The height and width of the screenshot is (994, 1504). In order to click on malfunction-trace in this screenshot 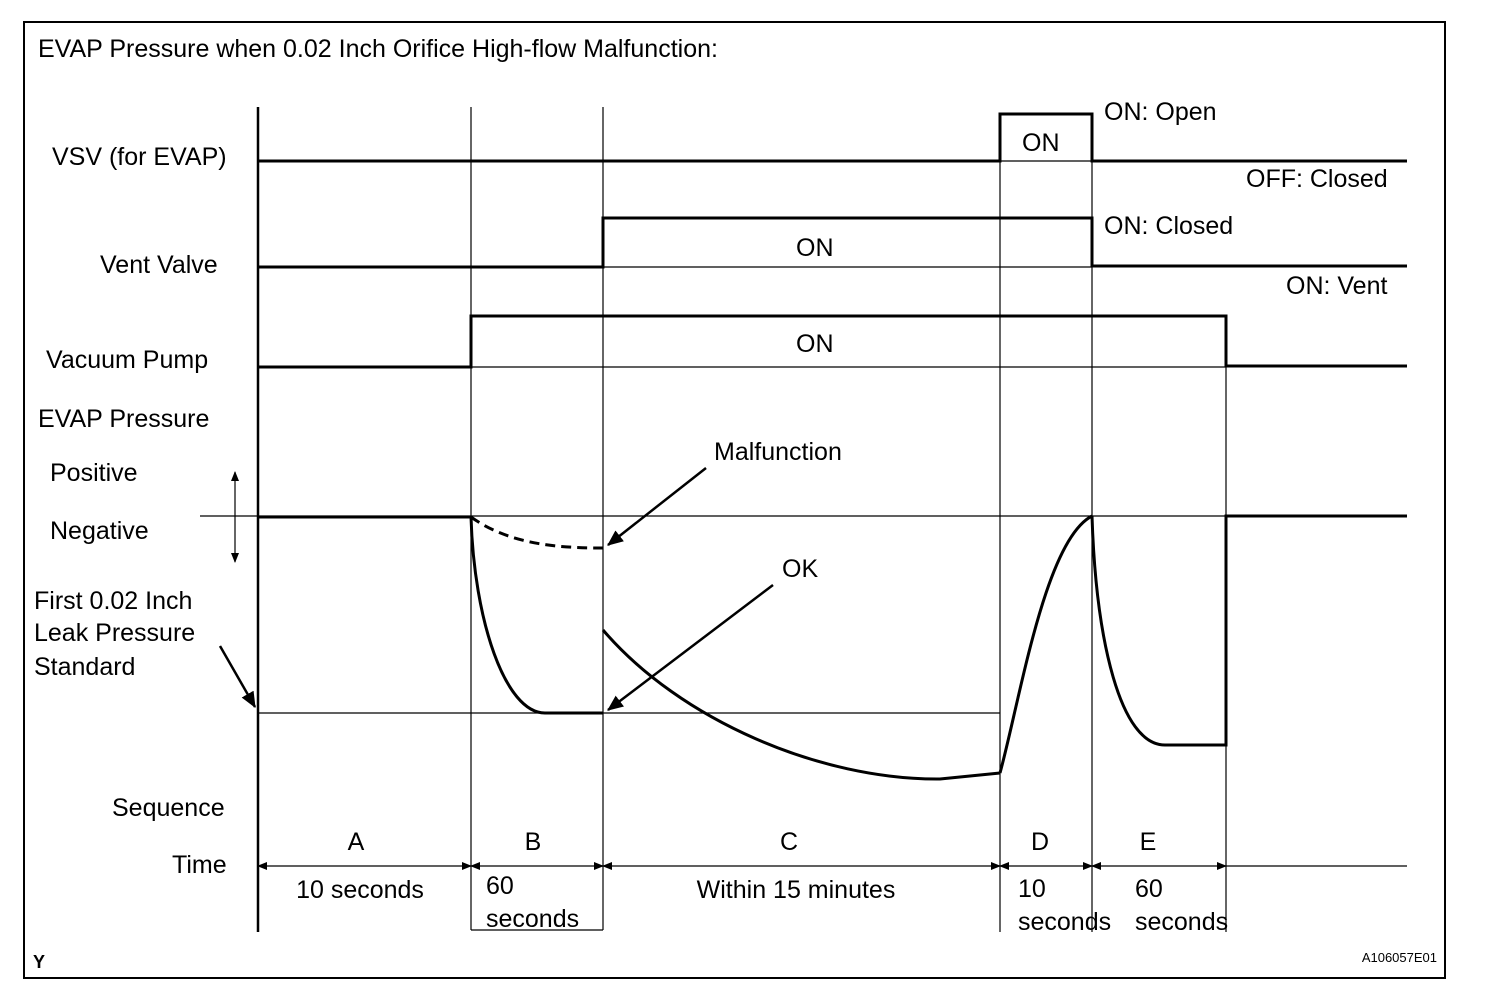, I will do `click(537, 532)`.